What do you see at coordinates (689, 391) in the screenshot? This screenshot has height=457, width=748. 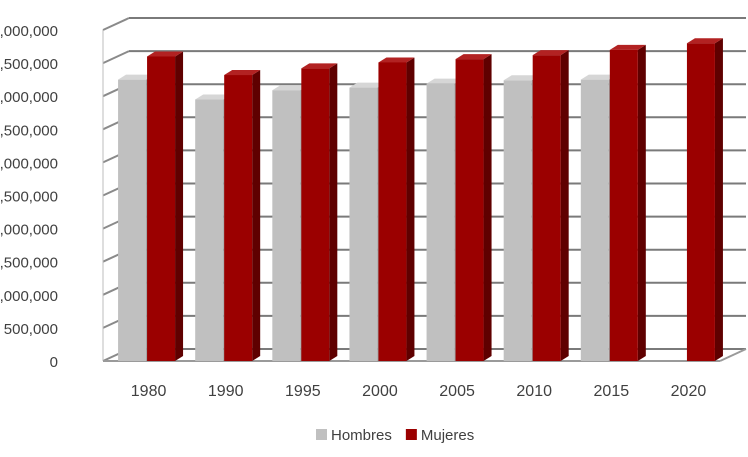 I see `x-tick-label: 2020` at bounding box center [689, 391].